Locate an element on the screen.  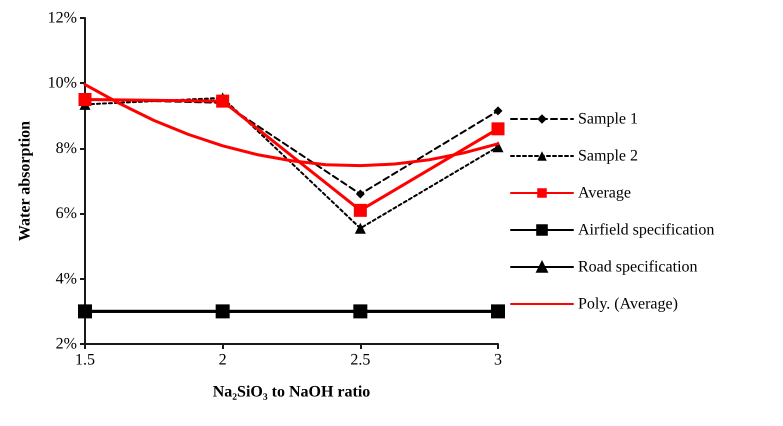
y-tick-label: 2% is located at coordinates (66, 344).